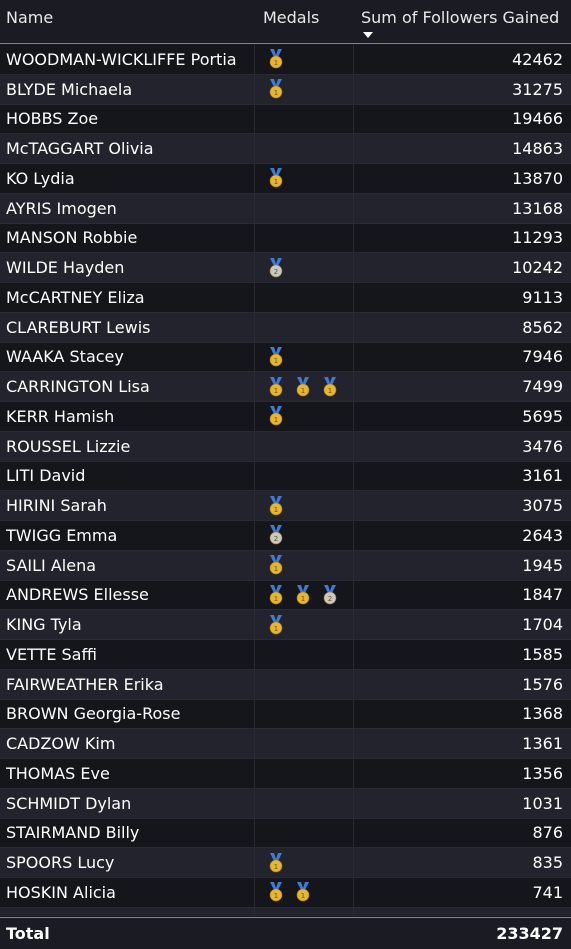  What do you see at coordinates (542, 714) in the screenshot?
I see `followers-value: 1368` at bounding box center [542, 714].